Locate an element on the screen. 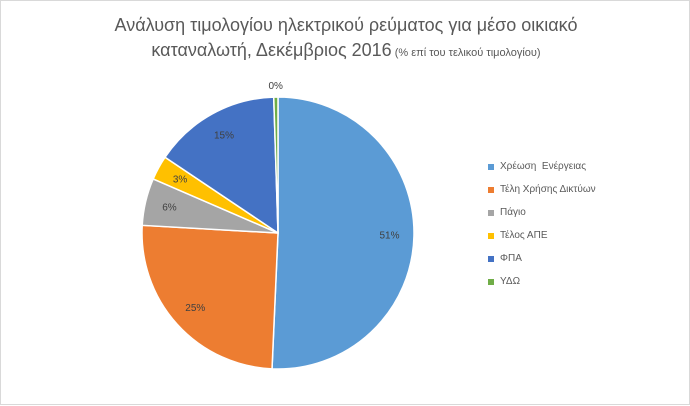 The image size is (690, 406). chart-title-suffix: (% επί του τελικού τιμολογίου) is located at coordinates (466, 53).